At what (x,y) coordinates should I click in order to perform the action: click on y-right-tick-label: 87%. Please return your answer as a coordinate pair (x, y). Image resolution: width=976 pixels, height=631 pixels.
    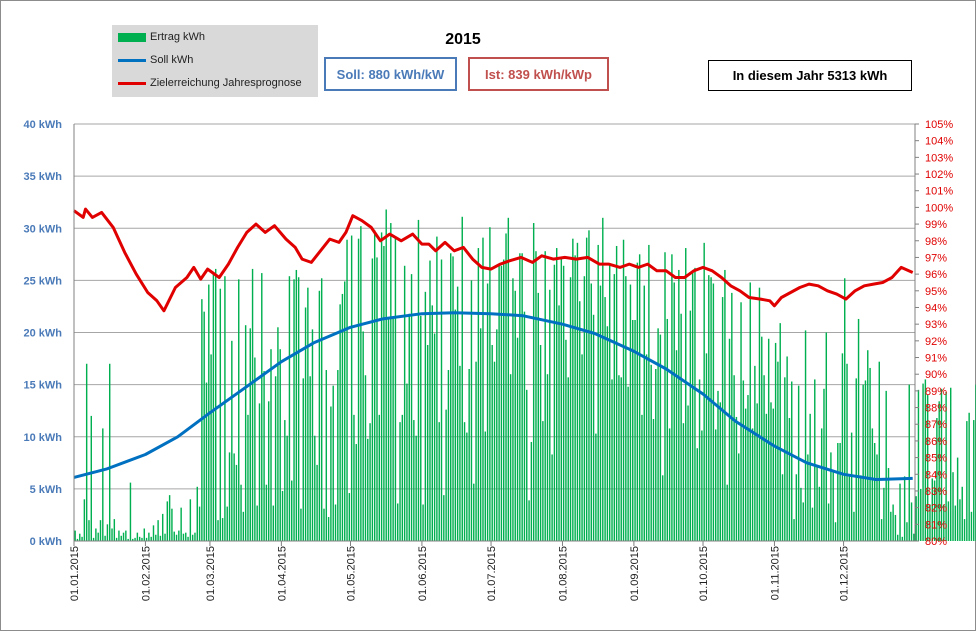
    Looking at the image, I should click on (936, 425).